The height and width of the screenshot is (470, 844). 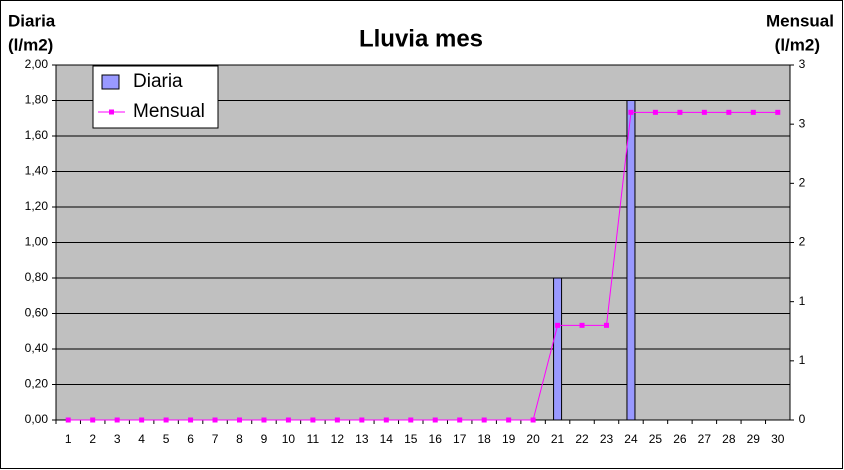 I want to click on x-tick-label: 5, so click(x=166, y=439).